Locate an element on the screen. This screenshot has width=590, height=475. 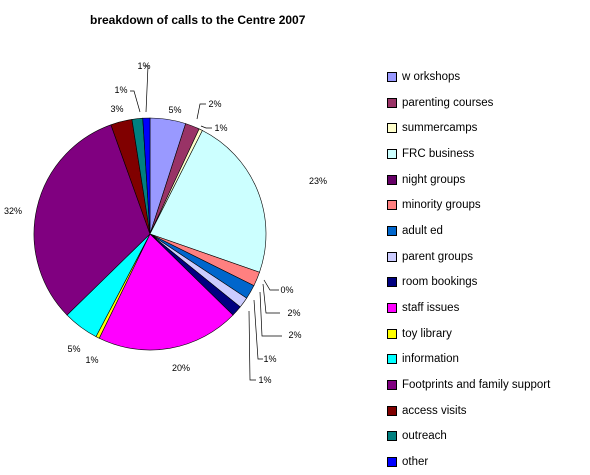
legend-item: FRC business is located at coordinates (468, 154).